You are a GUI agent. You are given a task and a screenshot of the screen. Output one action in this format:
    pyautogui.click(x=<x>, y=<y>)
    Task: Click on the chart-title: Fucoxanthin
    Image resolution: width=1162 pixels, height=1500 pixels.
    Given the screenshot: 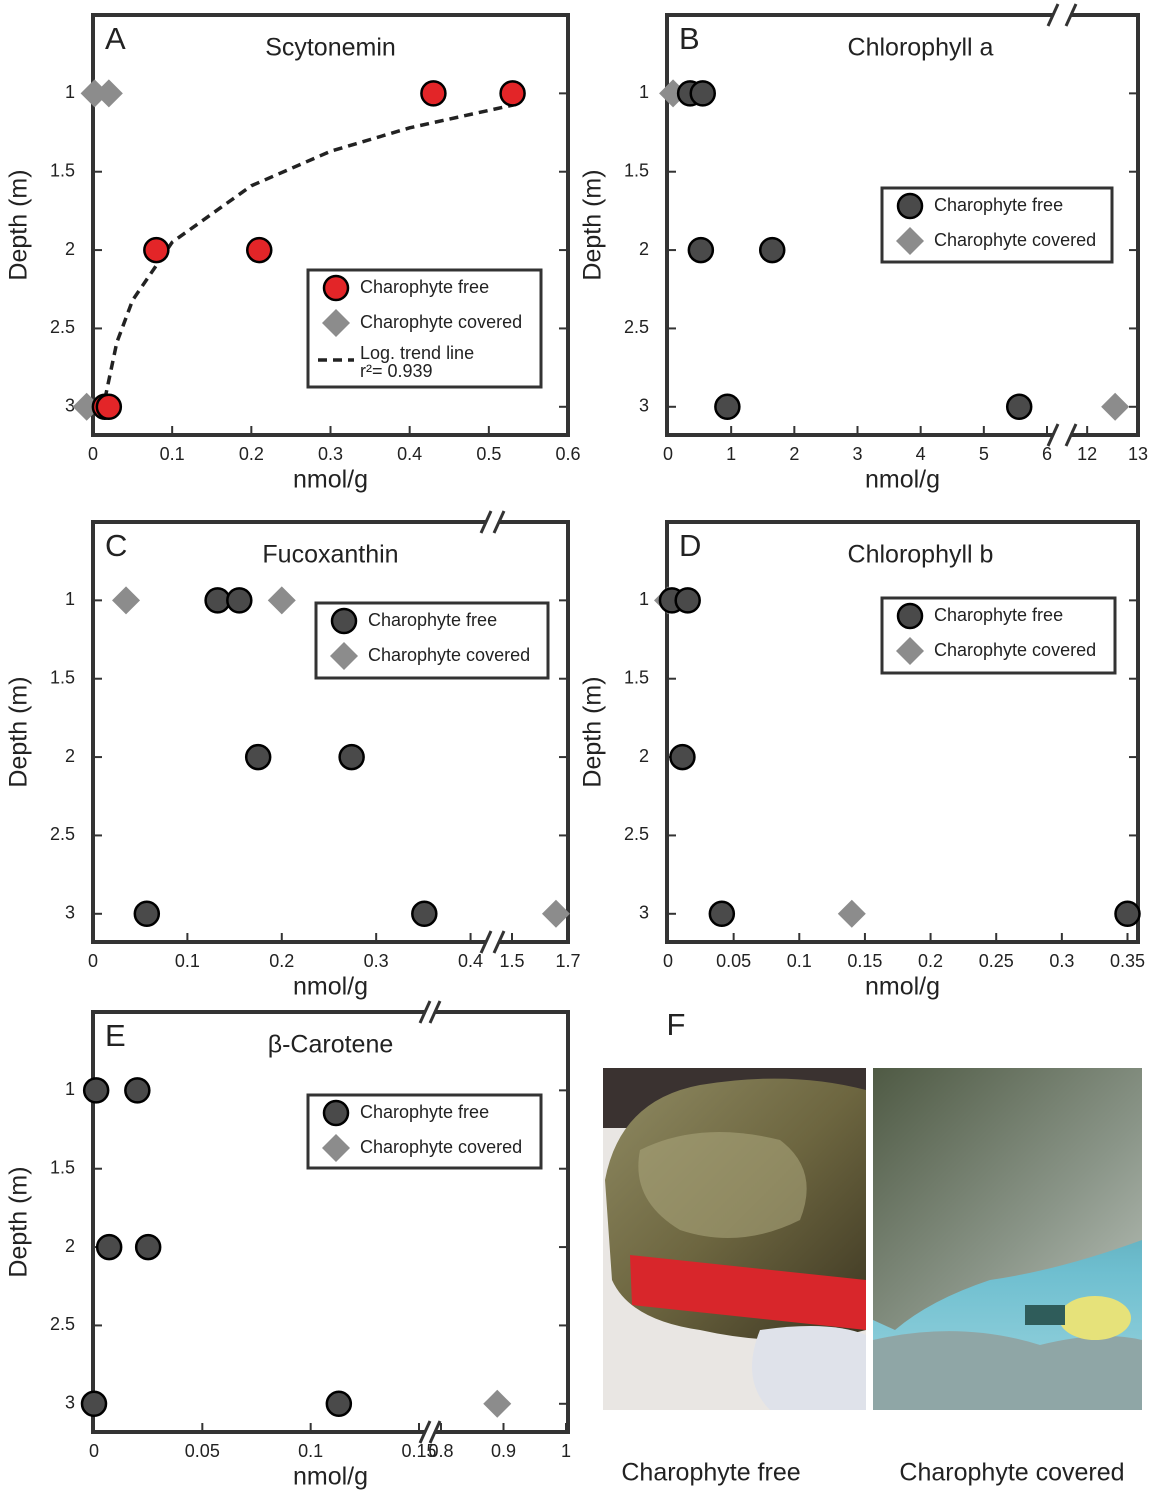 What is the action you would take?
    pyautogui.click(x=330, y=555)
    